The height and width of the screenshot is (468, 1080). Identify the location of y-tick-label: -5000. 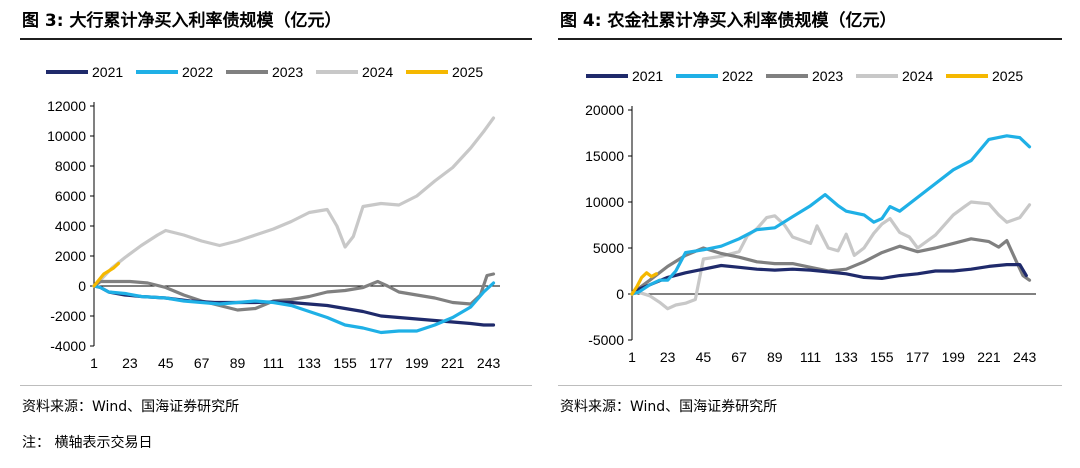
(606, 340).